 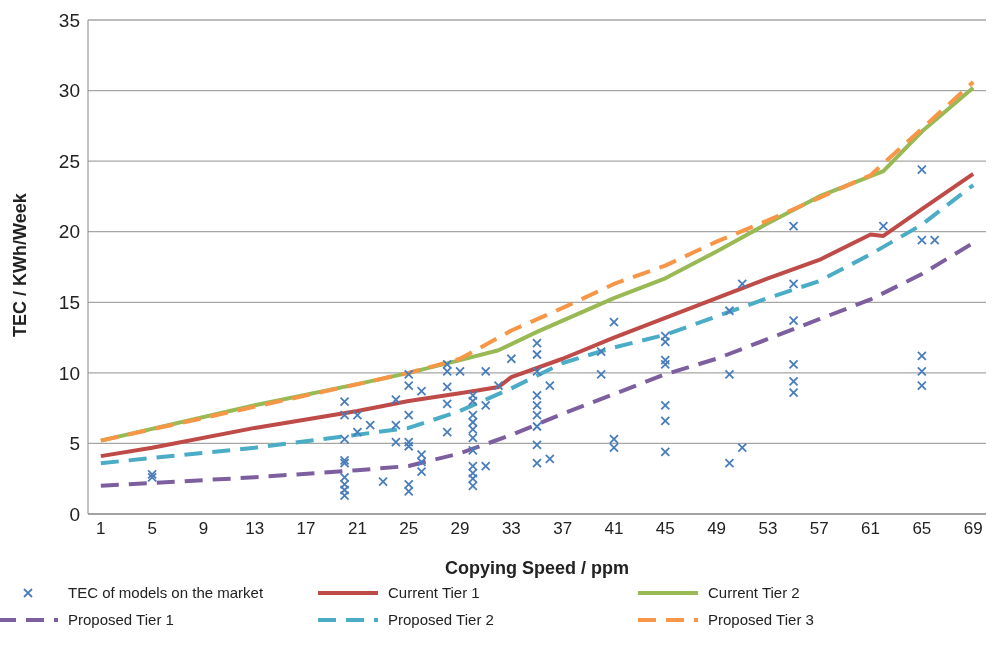 I want to click on legend-label: TEC of models on the market, so click(x=166, y=592).